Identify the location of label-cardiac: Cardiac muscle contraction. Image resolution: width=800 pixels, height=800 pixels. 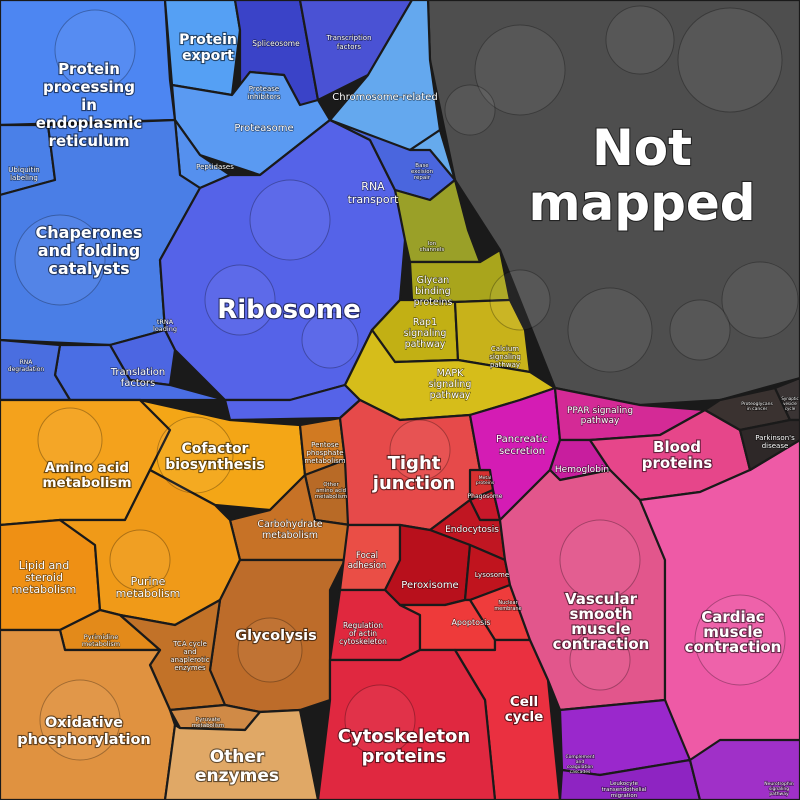
(733, 632).